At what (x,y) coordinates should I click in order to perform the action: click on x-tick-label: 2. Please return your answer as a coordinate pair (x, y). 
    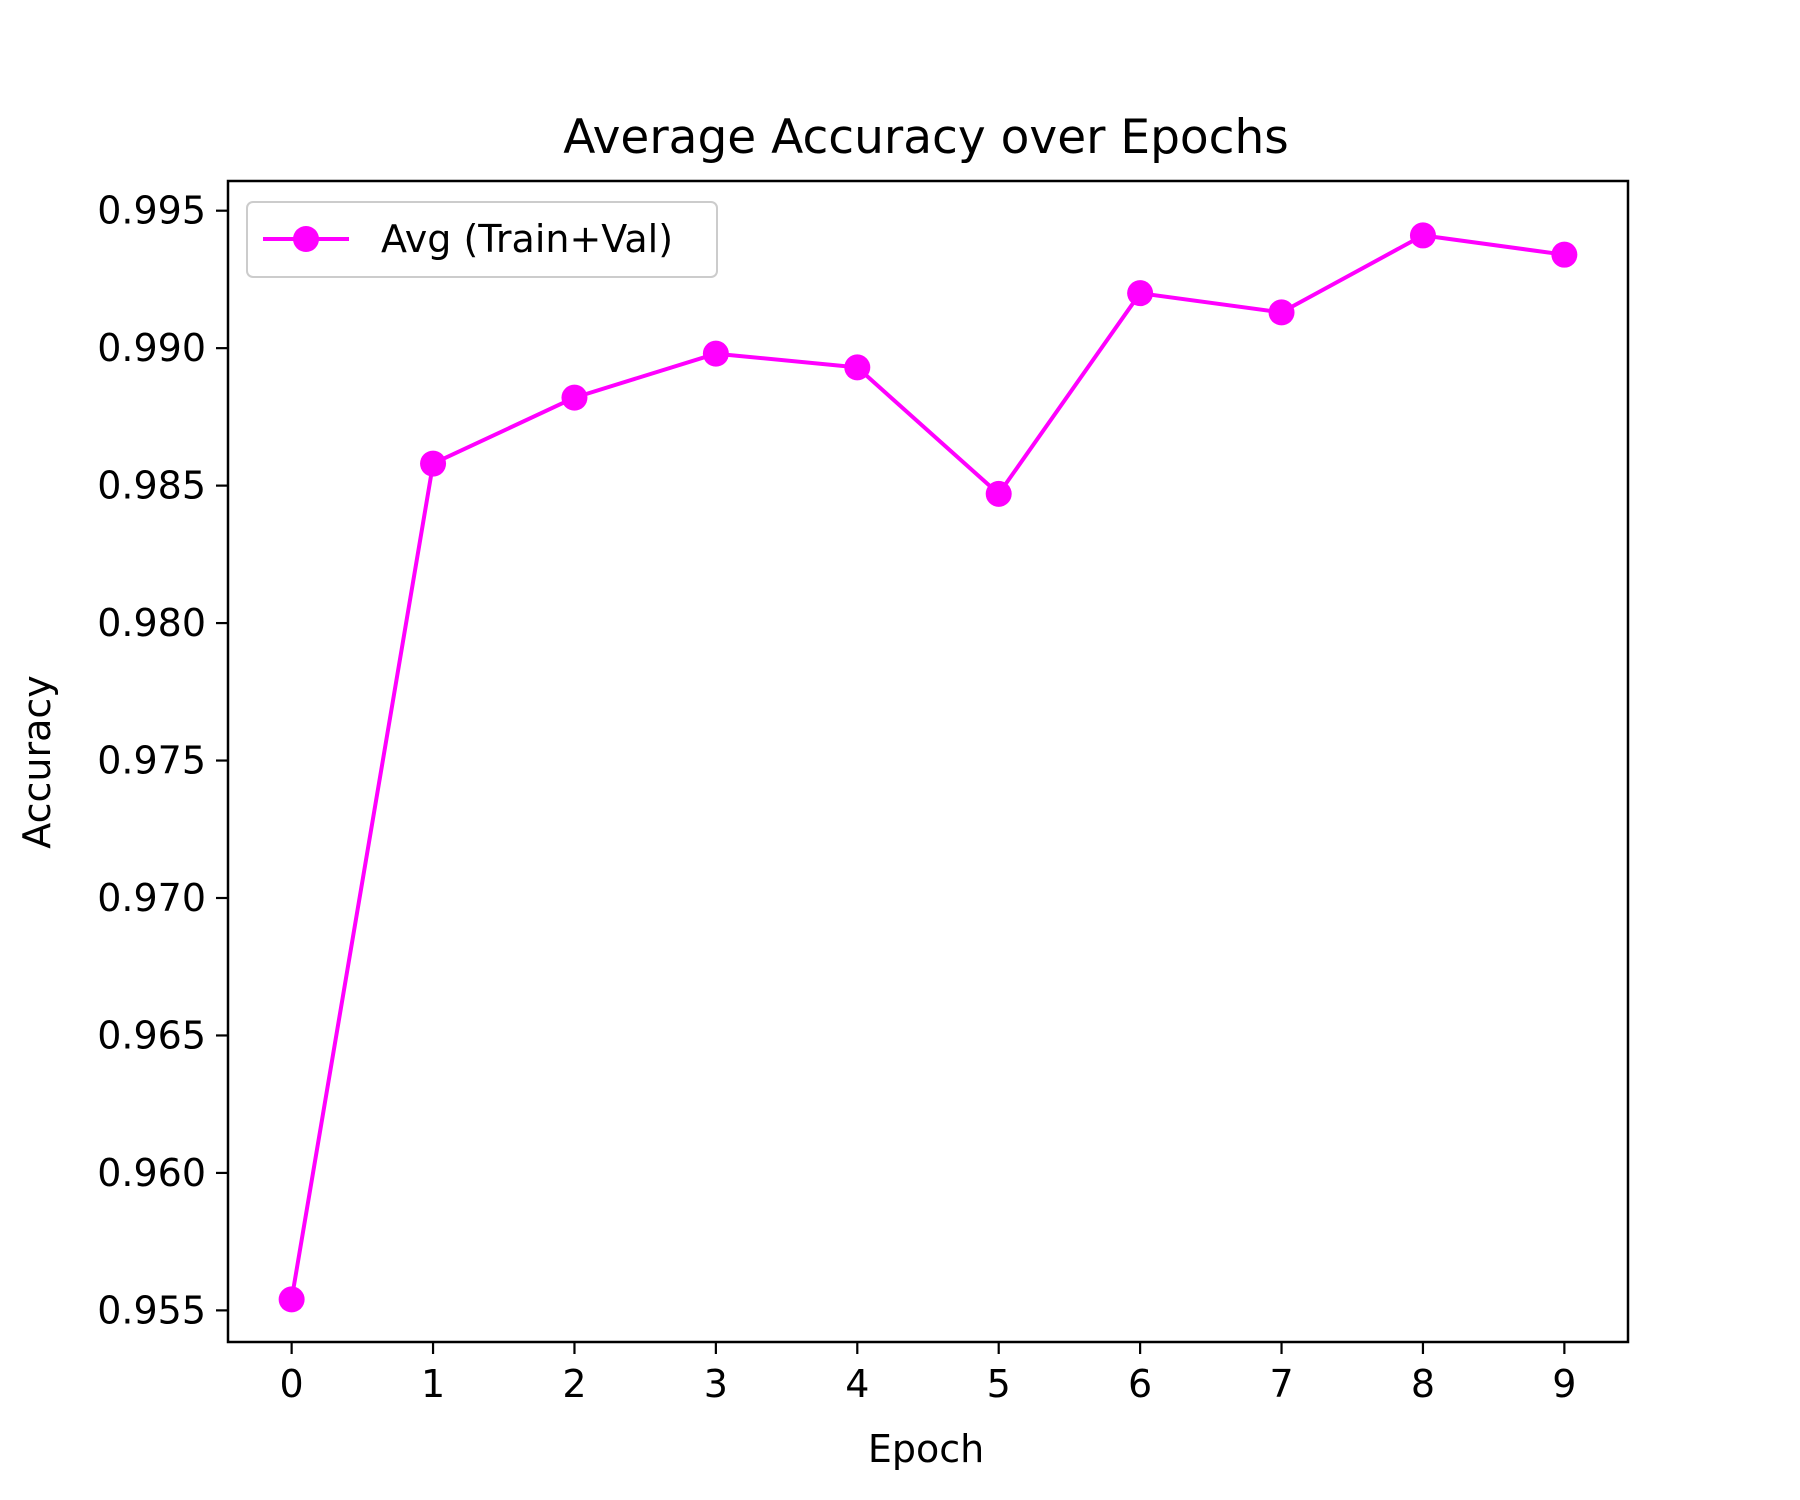
    Looking at the image, I should click on (574, 1384).